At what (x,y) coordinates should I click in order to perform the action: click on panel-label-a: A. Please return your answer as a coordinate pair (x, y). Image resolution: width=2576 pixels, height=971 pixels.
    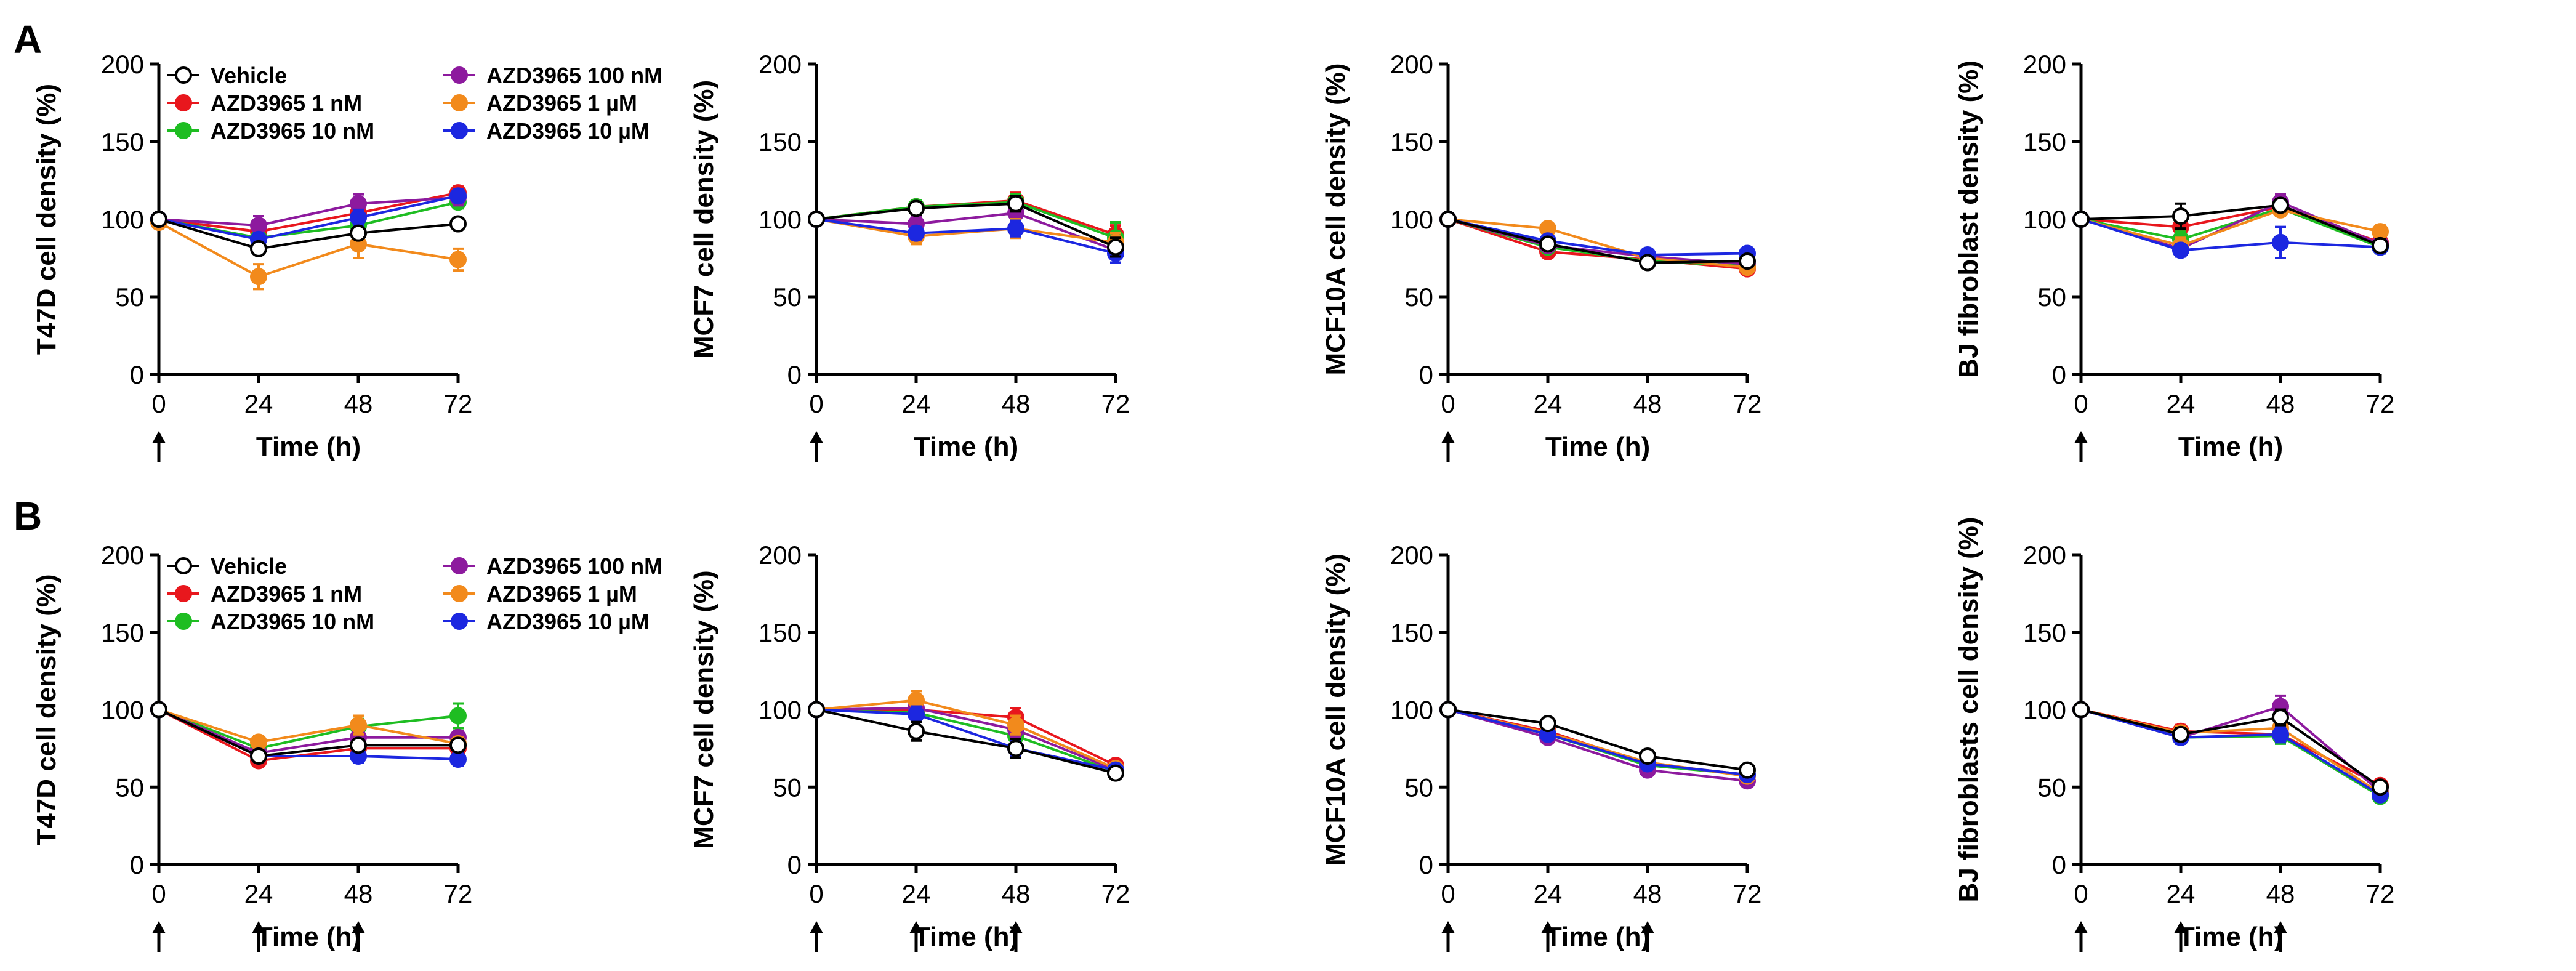
    Looking at the image, I should click on (28, 39).